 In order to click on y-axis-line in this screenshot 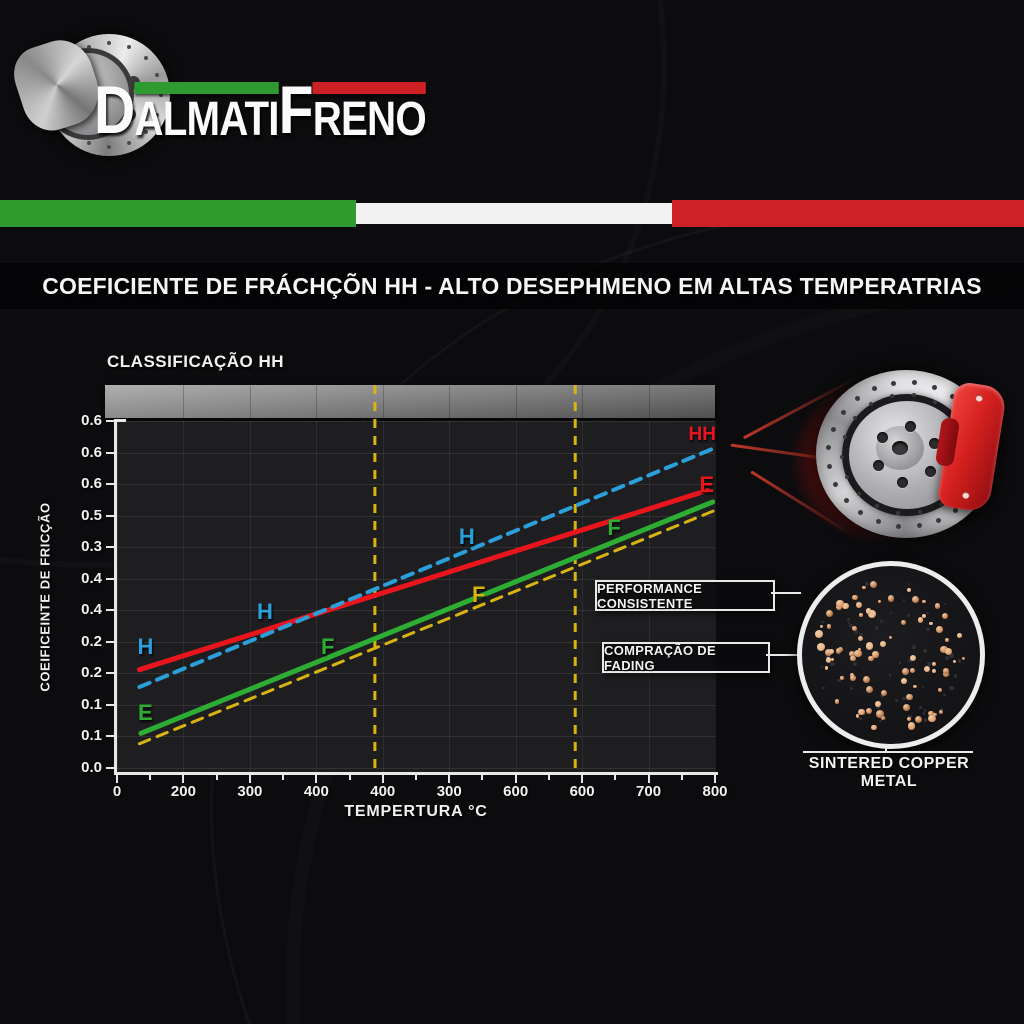, I will do `click(115, 597)`.